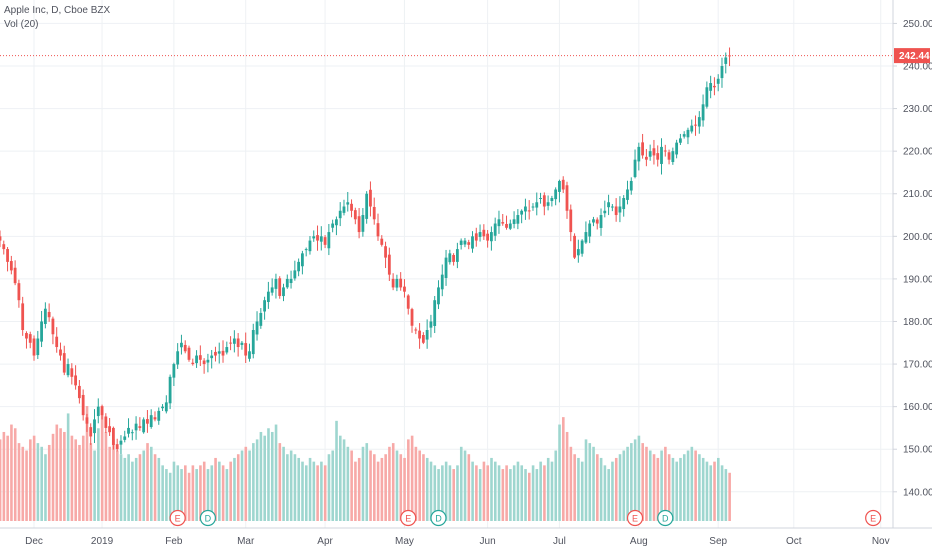 Image resolution: width=932 pixels, height=555 pixels. Describe the element at coordinates (914, 56) in the screenshot. I see `last-price-label: 242.44` at that location.